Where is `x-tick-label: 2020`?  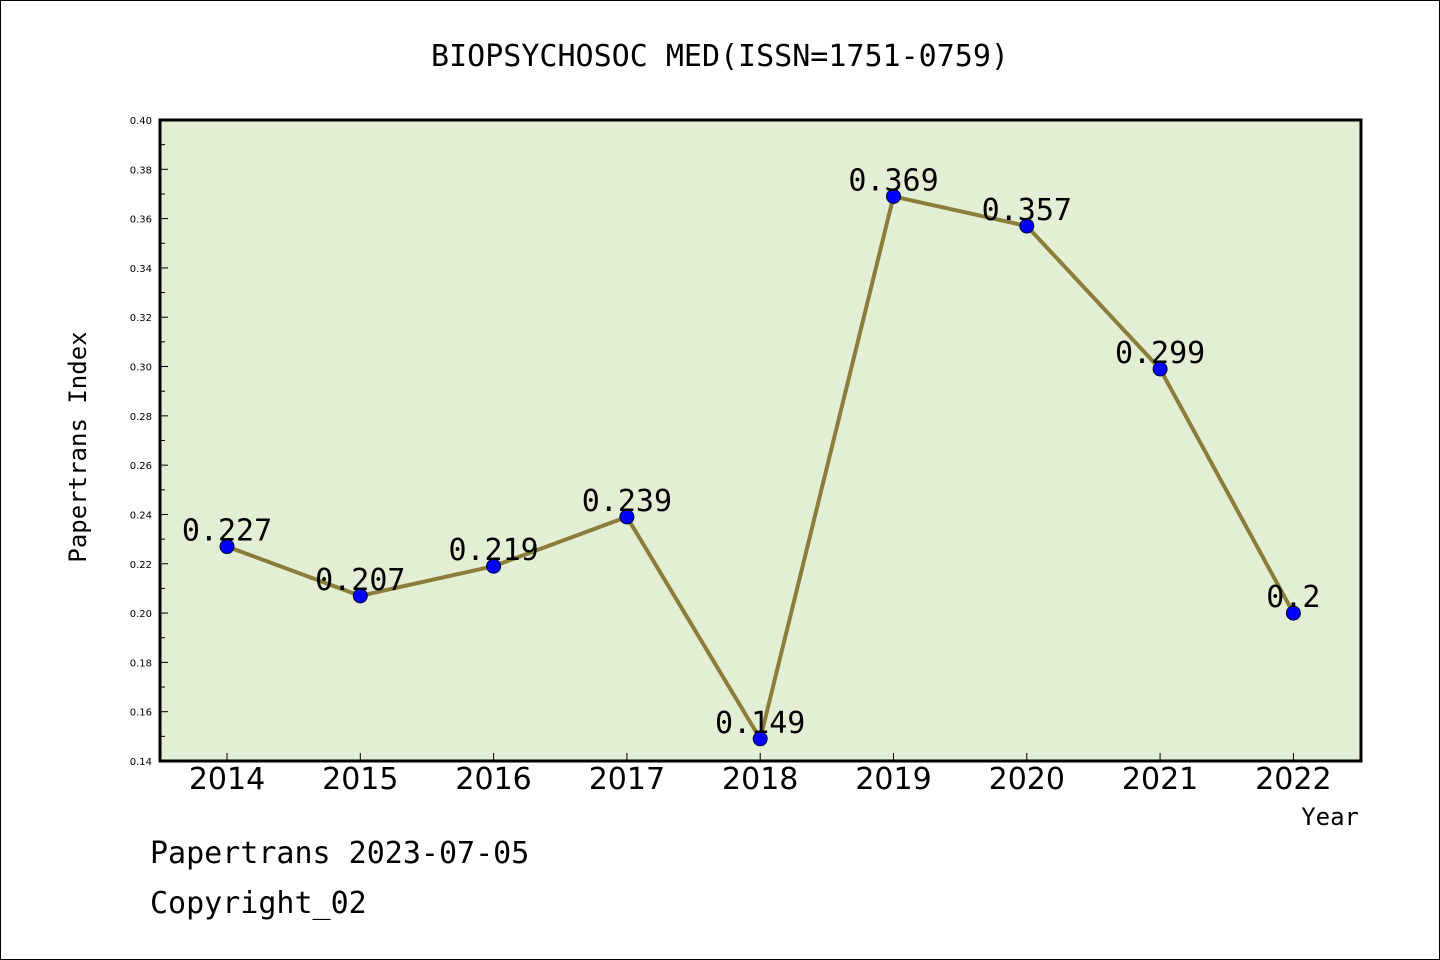 x-tick-label: 2020 is located at coordinates (1027, 779).